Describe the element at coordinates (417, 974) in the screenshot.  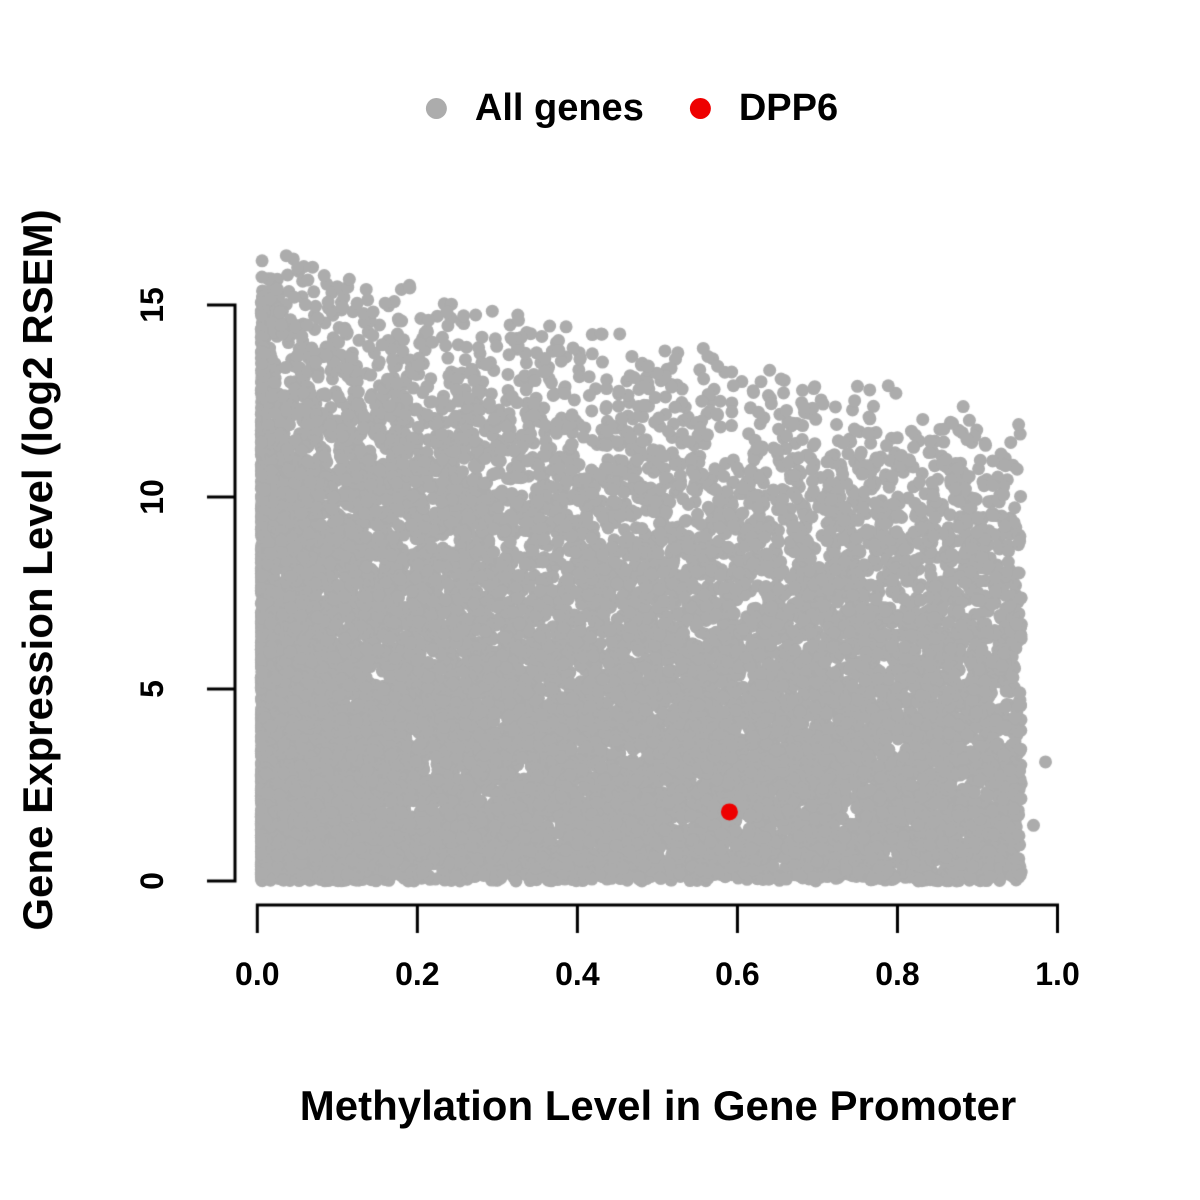
I see `x-tick-label-0.2: 0.2` at that location.